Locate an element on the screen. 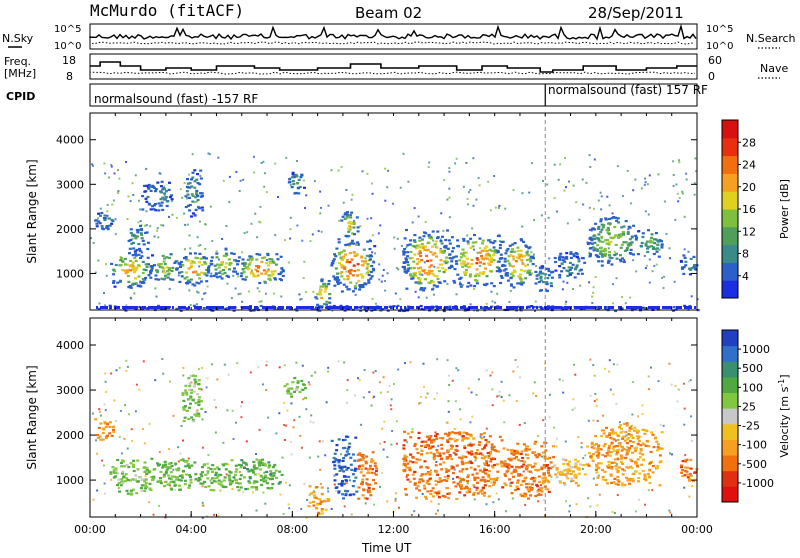 The width and height of the screenshot is (800, 558). xtick-label: 20:00 is located at coordinates (596, 529).